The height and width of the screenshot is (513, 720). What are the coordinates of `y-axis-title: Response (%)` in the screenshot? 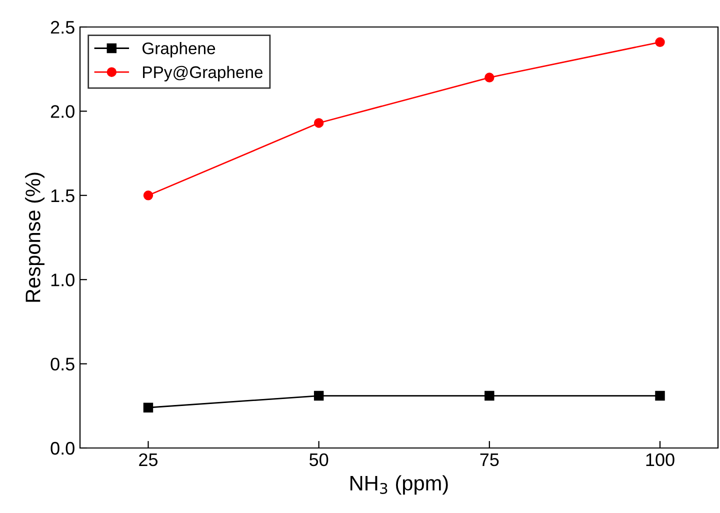 It's located at (34, 237).